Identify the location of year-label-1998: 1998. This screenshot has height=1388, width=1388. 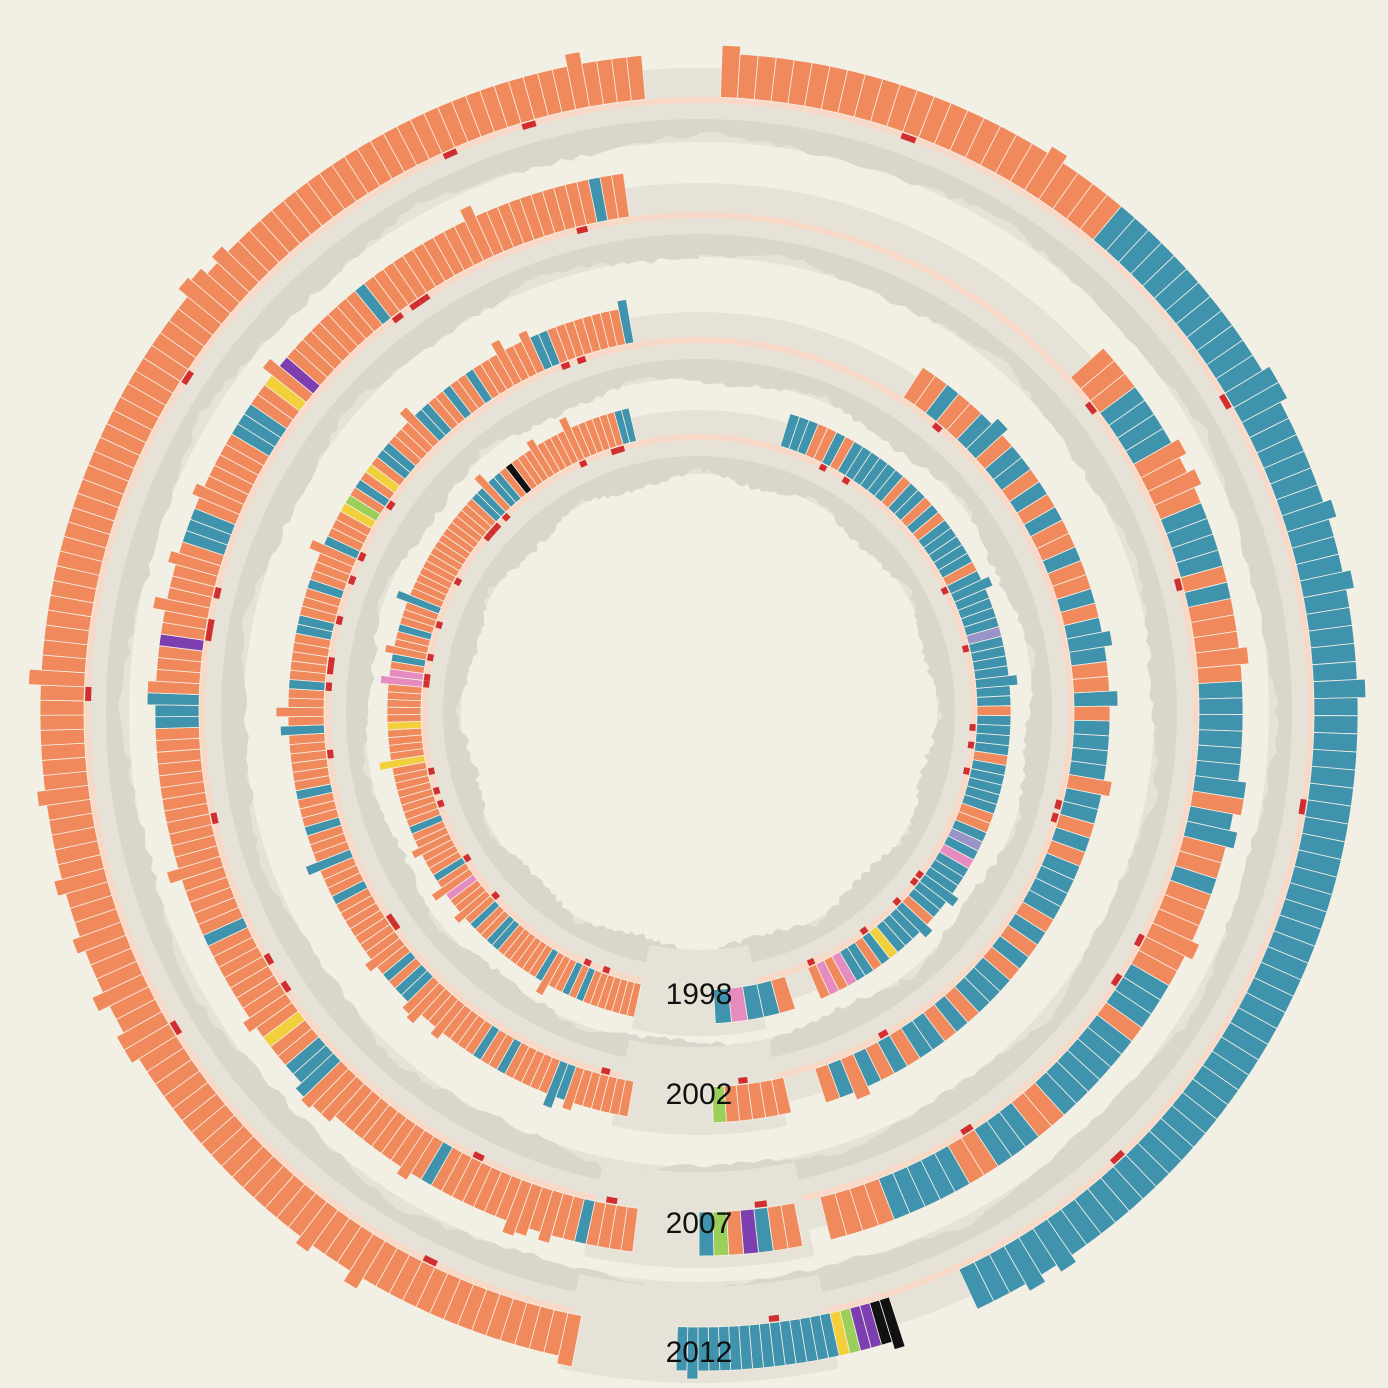
(699, 994).